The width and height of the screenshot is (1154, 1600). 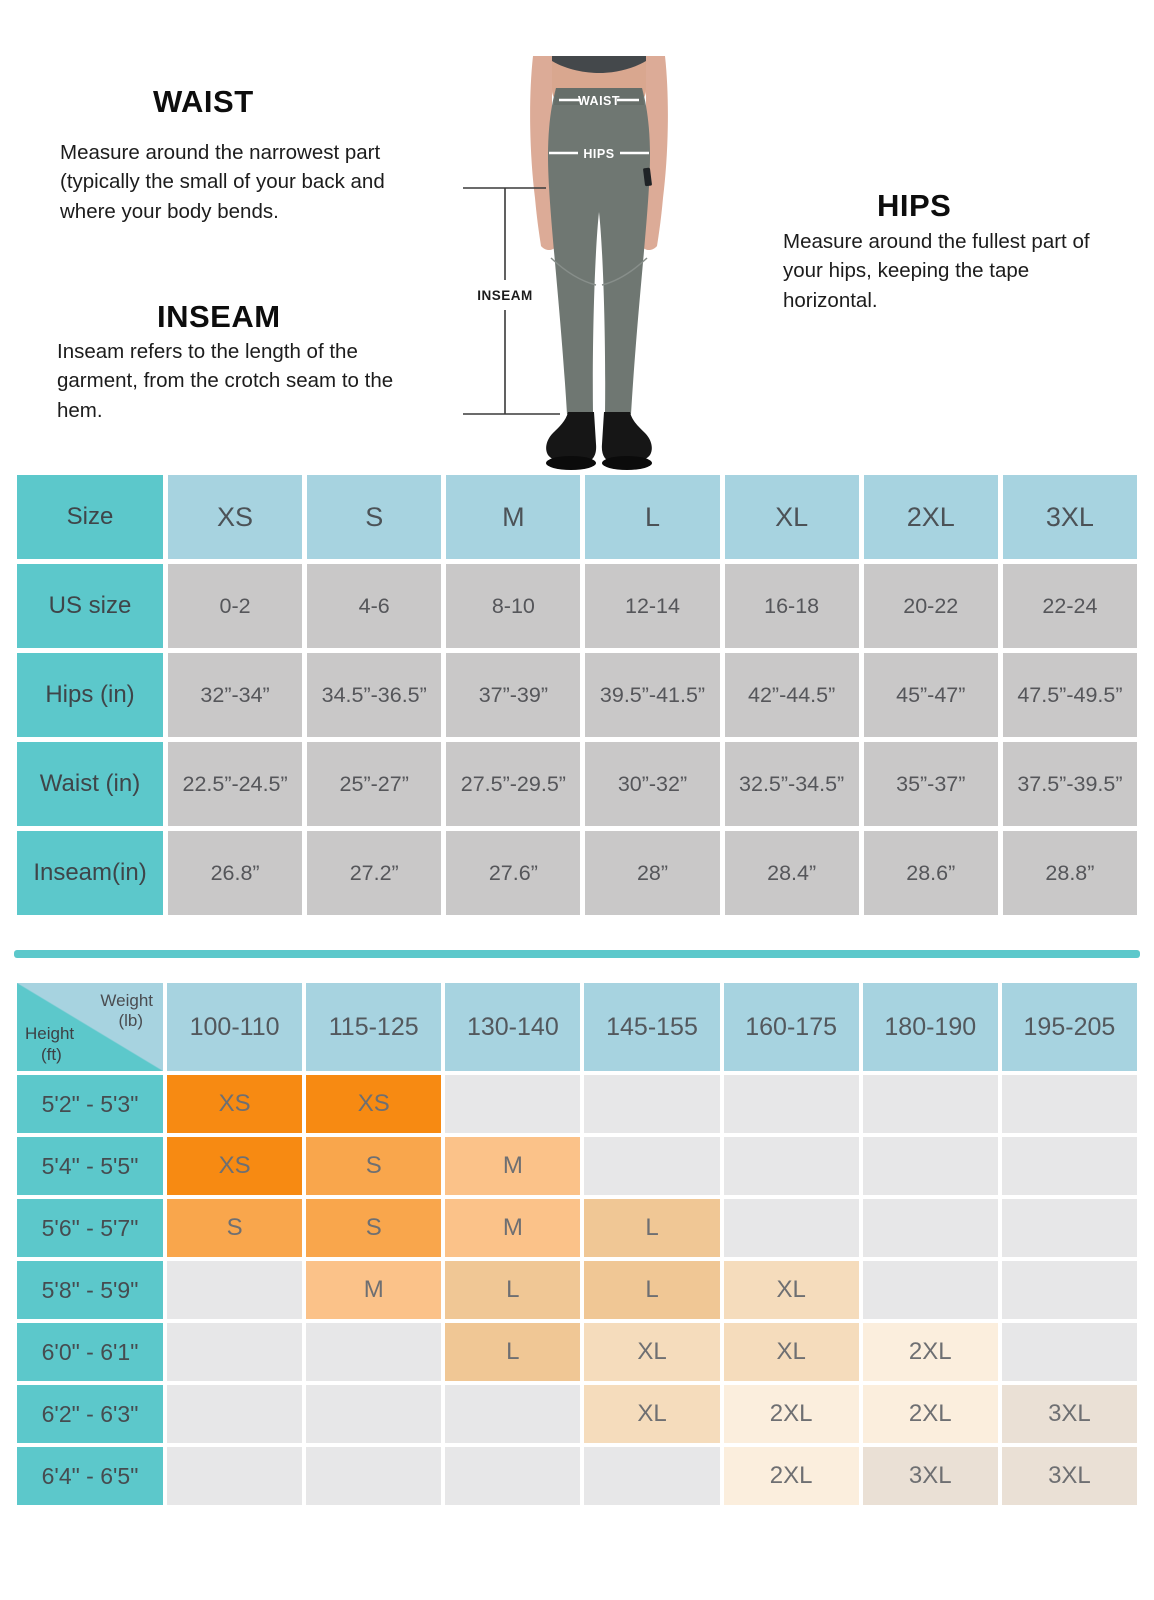 I want to click on size-table-value-cell: 37.5”-39.5”, so click(x=1069, y=784).